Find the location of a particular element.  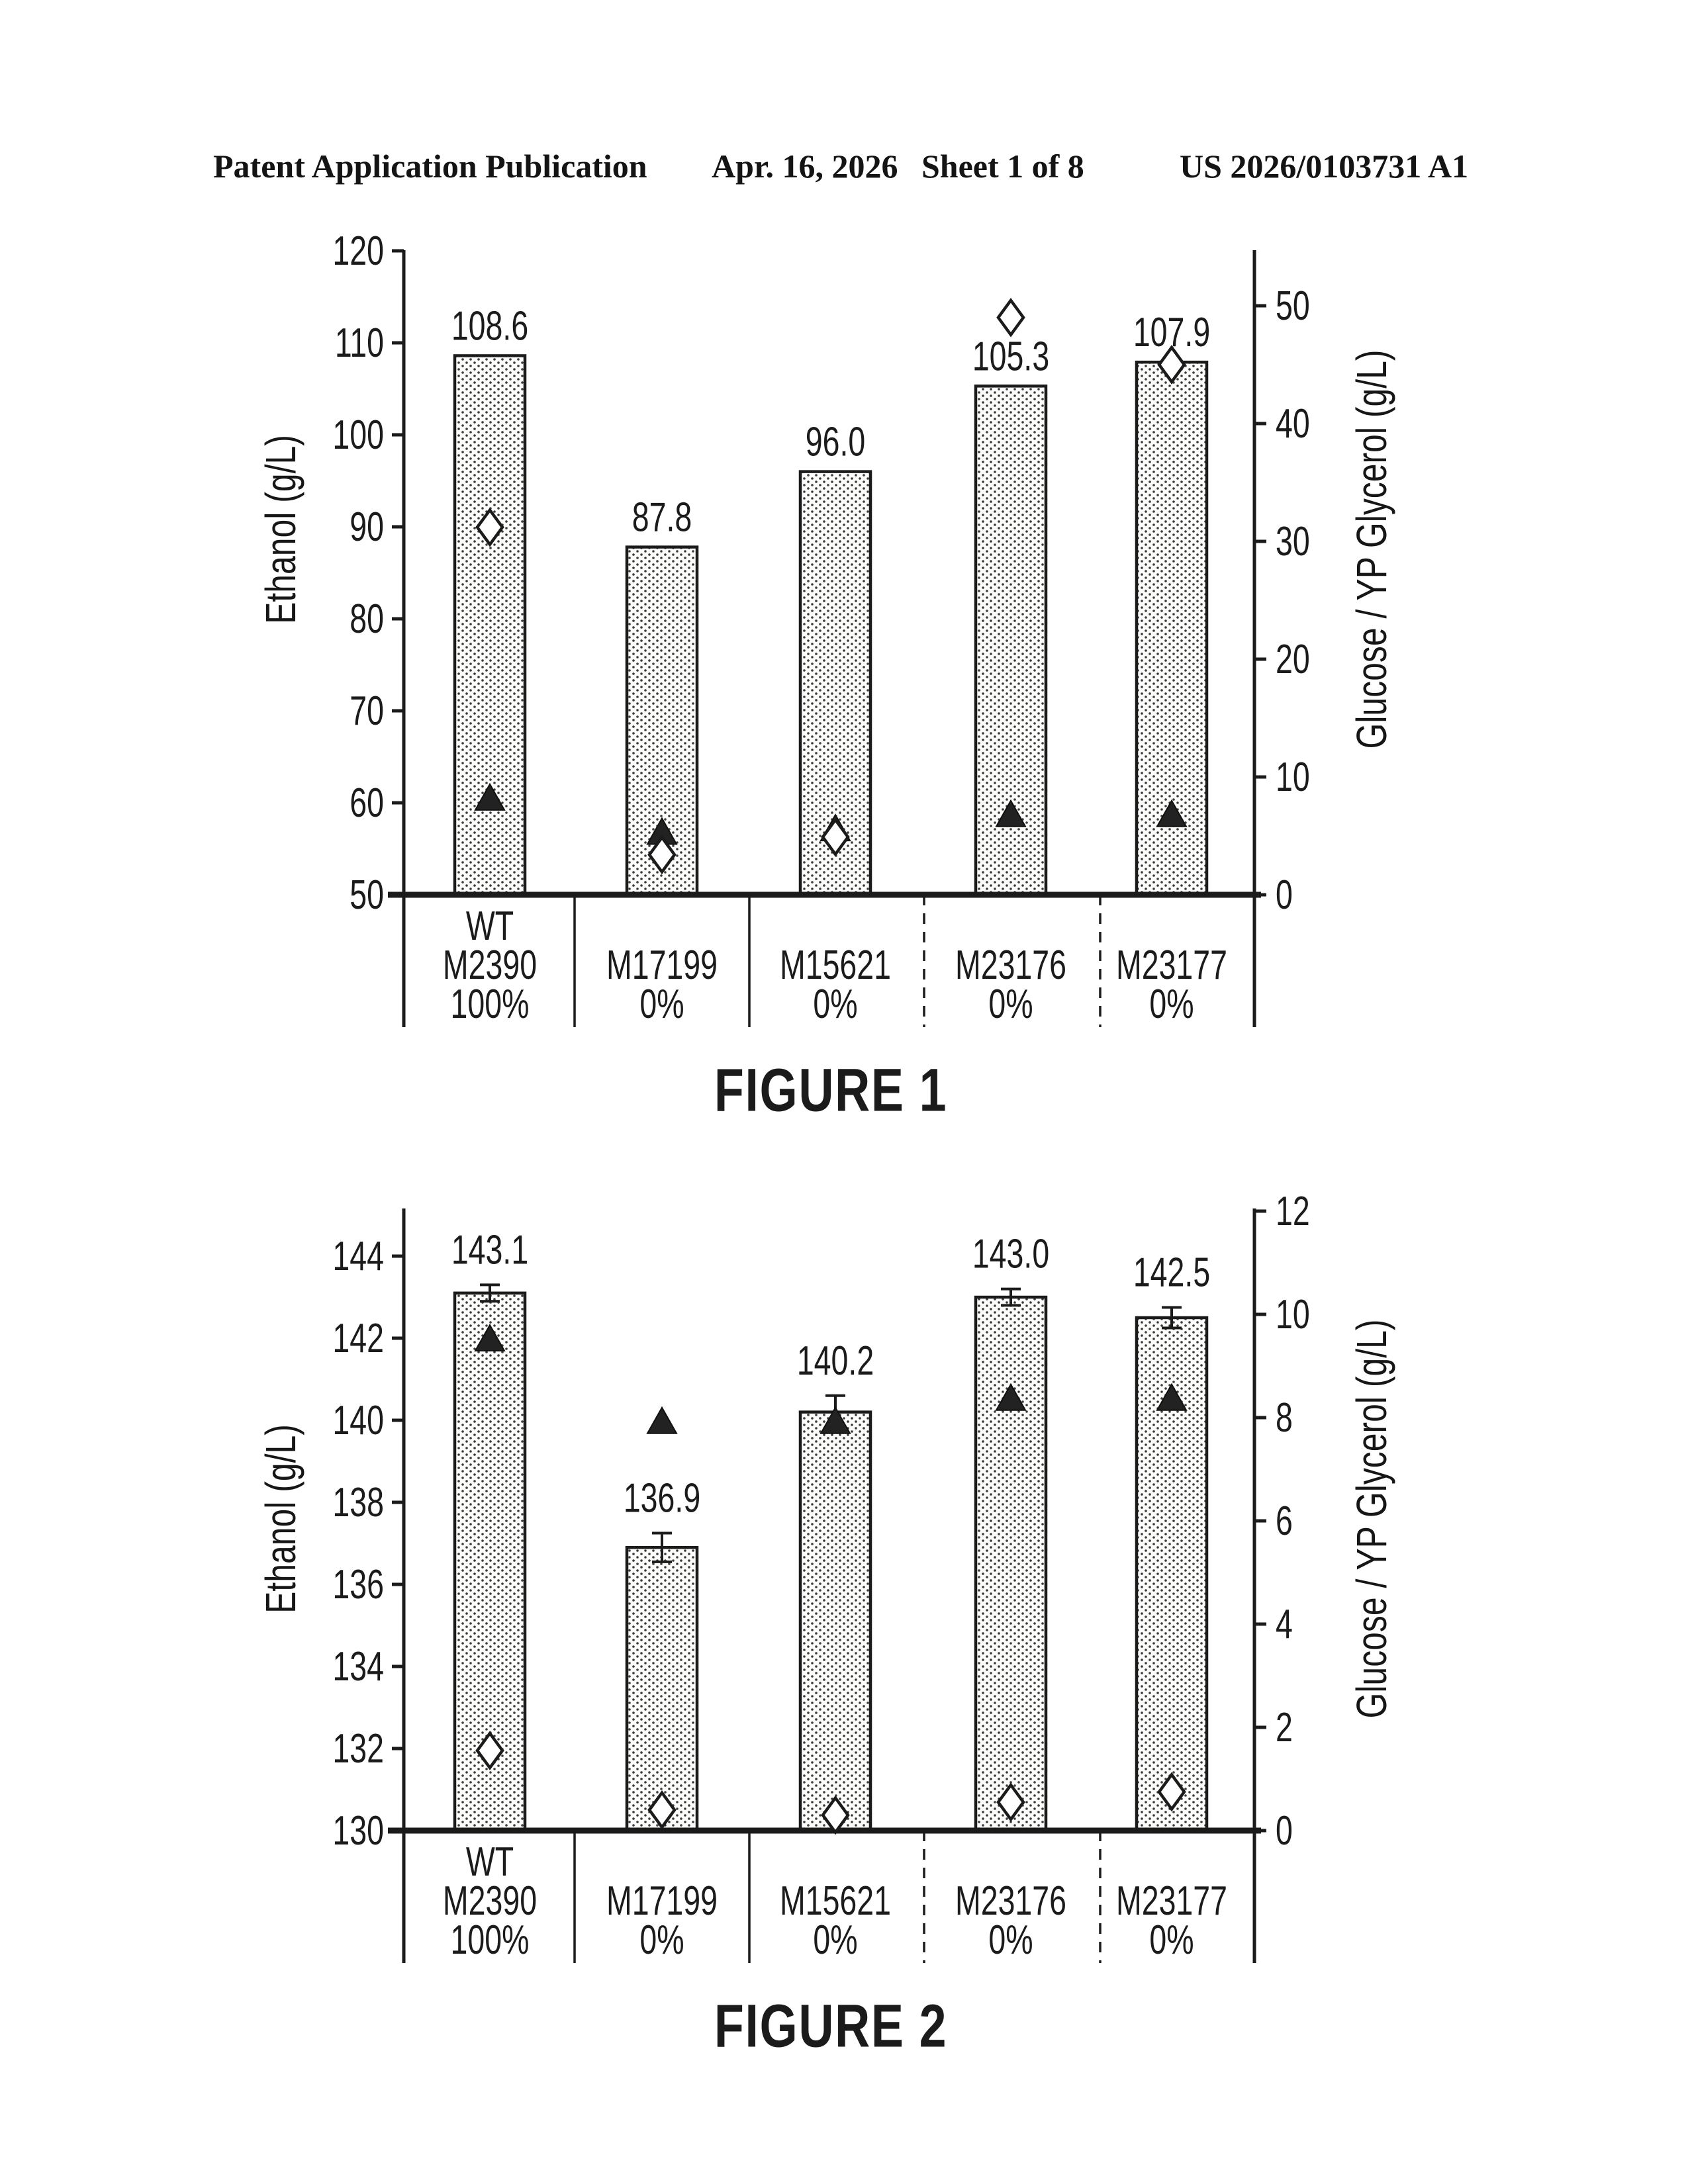

right-axis-tick-label: 12 is located at coordinates (1293, 1210).